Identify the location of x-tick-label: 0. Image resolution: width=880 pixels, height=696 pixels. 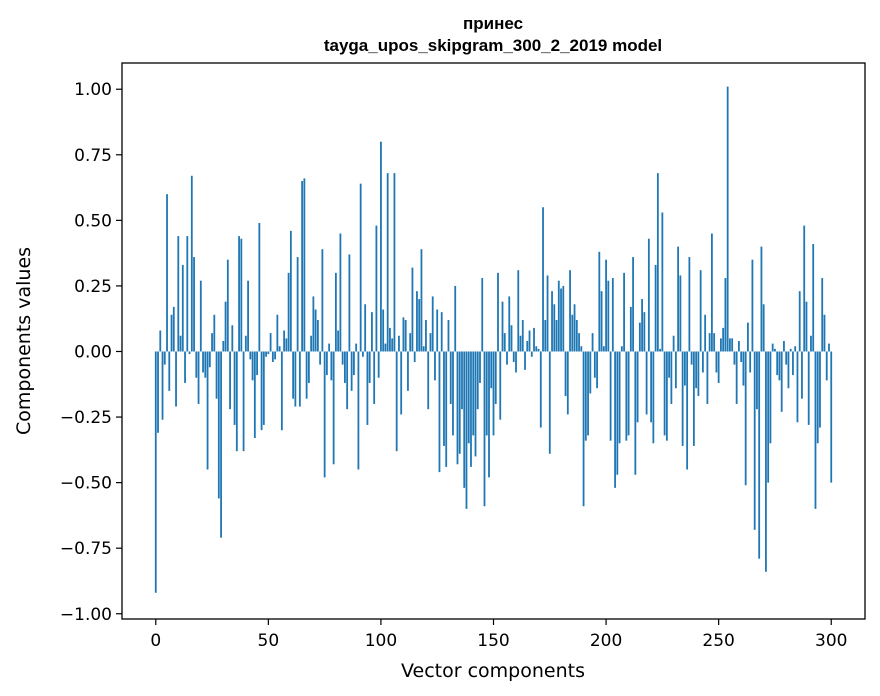
(155, 641).